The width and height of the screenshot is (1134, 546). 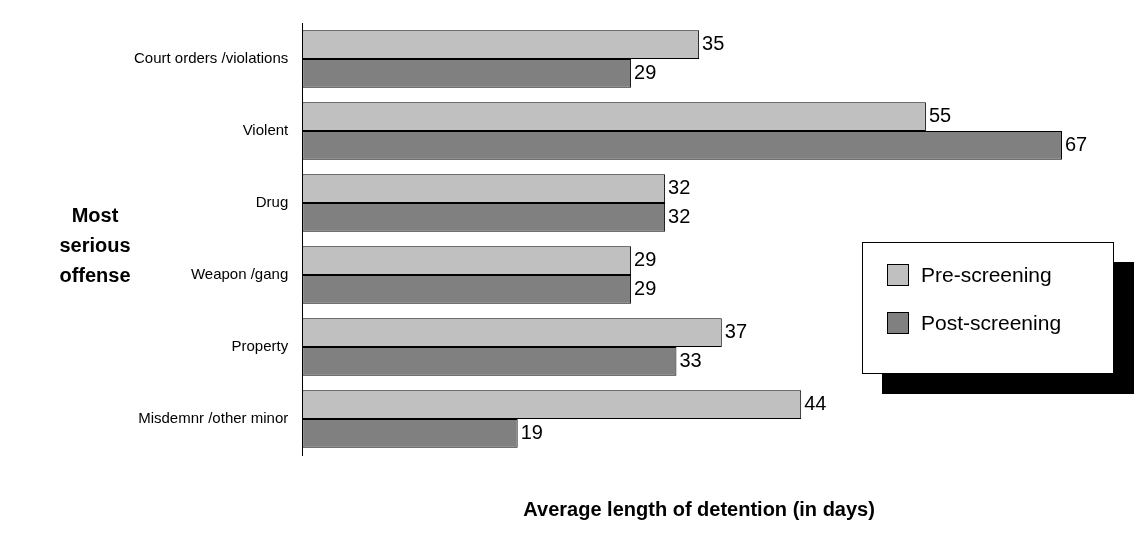 I want to click on legend-label: Post-screening, so click(x=991, y=323).